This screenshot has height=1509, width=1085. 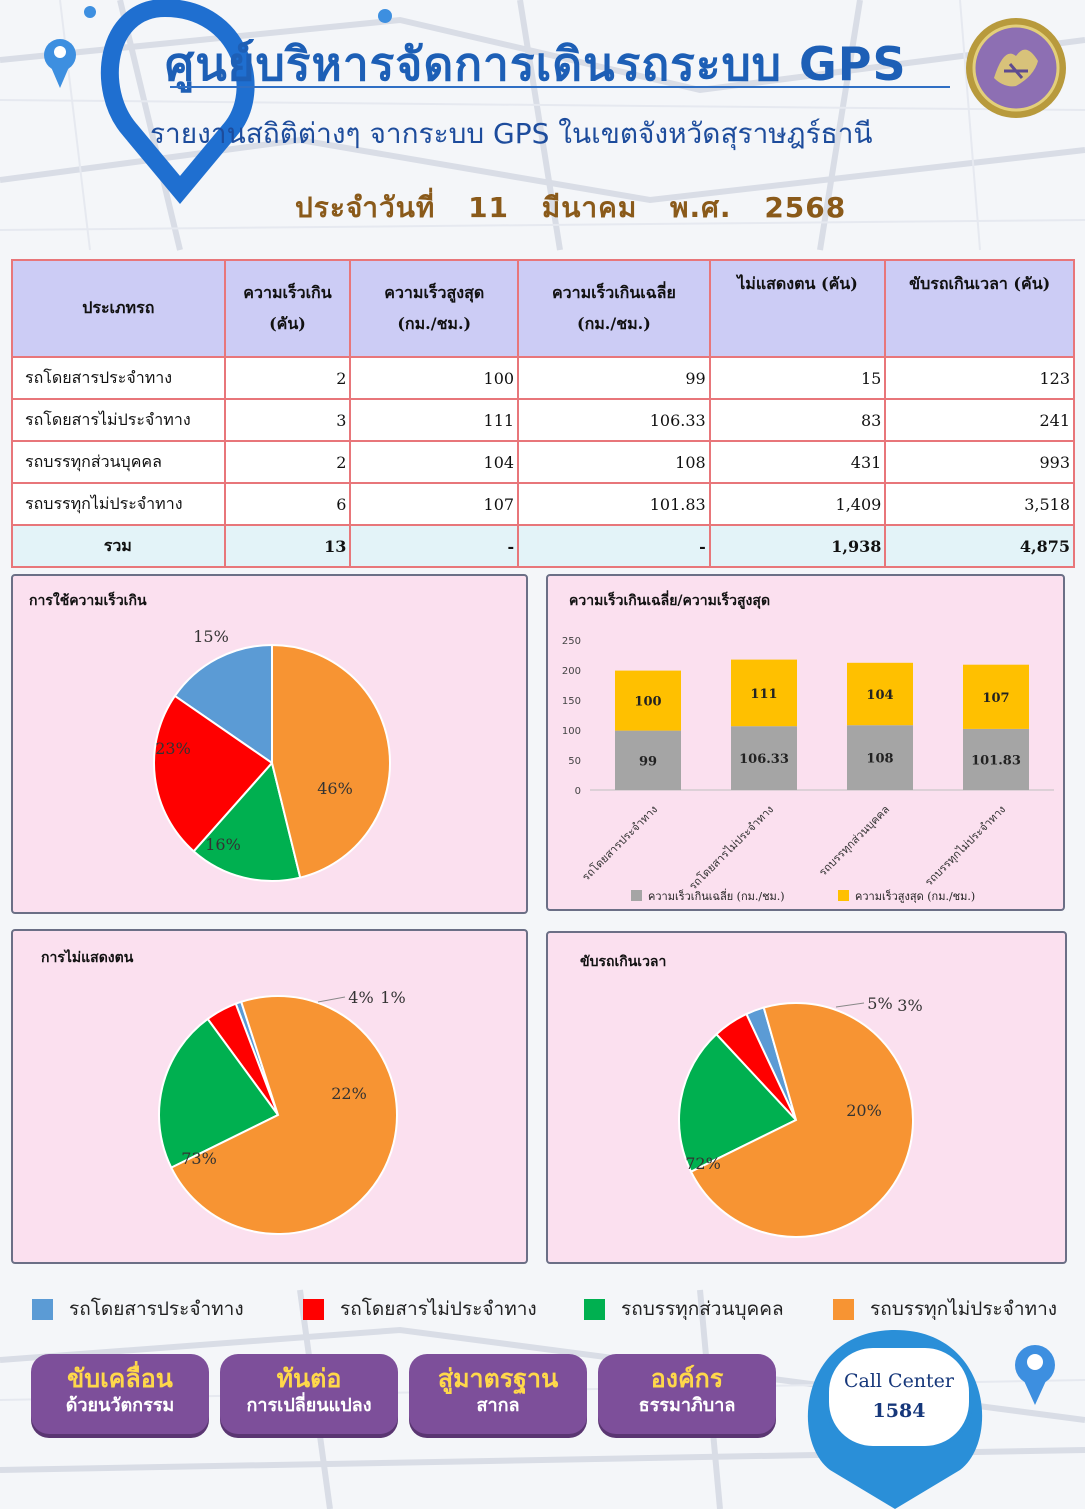 What do you see at coordinates (498, 1378) in the screenshot?
I see `pill-big-text: สู่มาตรฐาน` at bounding box center [498, 1378].